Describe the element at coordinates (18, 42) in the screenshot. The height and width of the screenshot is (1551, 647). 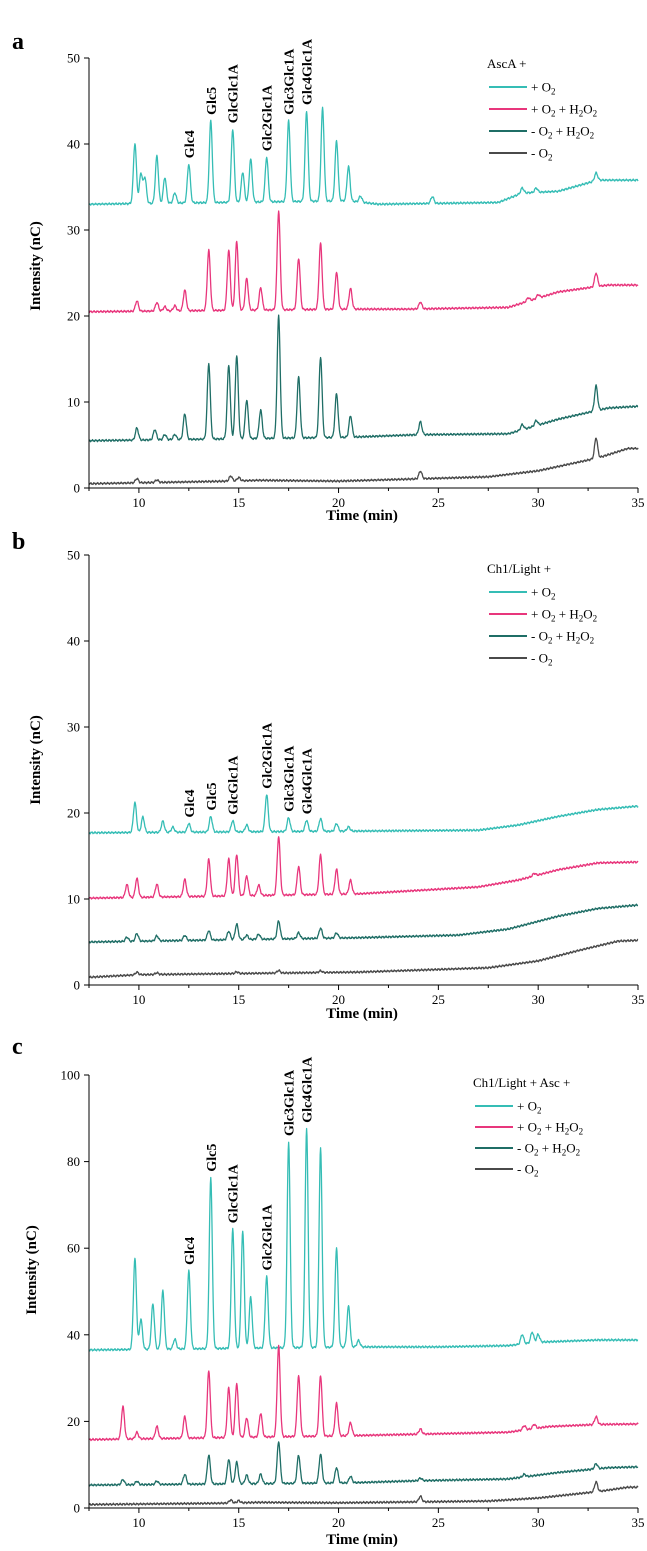
I see `panel-letter: a` at that location.